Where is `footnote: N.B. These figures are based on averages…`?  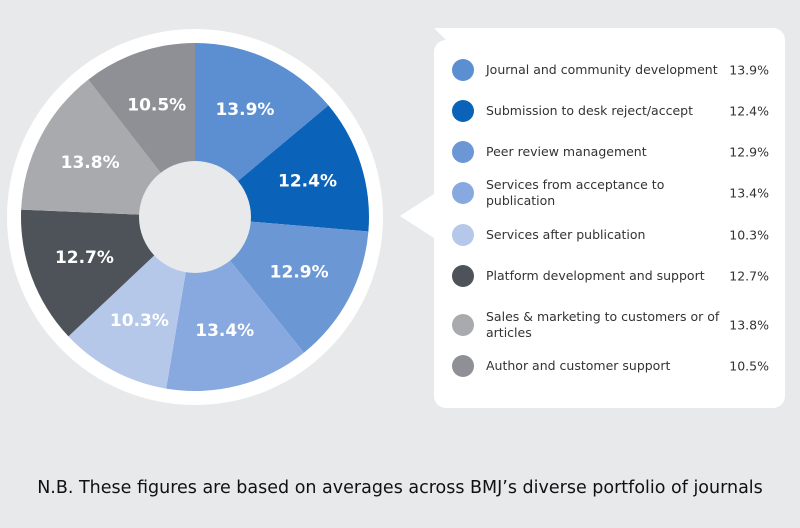 footnote: N.B. These figures are based on averages… is located at coordinates (400, 488).